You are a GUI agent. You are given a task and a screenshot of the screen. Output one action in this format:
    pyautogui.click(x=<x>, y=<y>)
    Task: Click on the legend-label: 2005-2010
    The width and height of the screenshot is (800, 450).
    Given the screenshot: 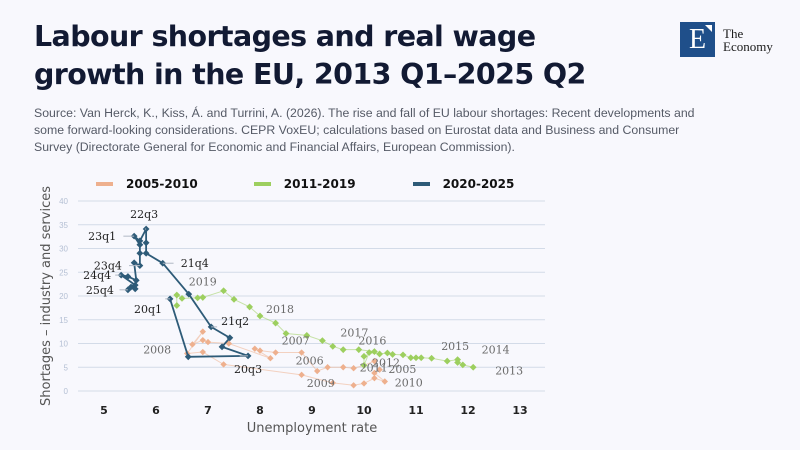 What is the action you would take?
    pyautogui.click(x=162, y=184)
    